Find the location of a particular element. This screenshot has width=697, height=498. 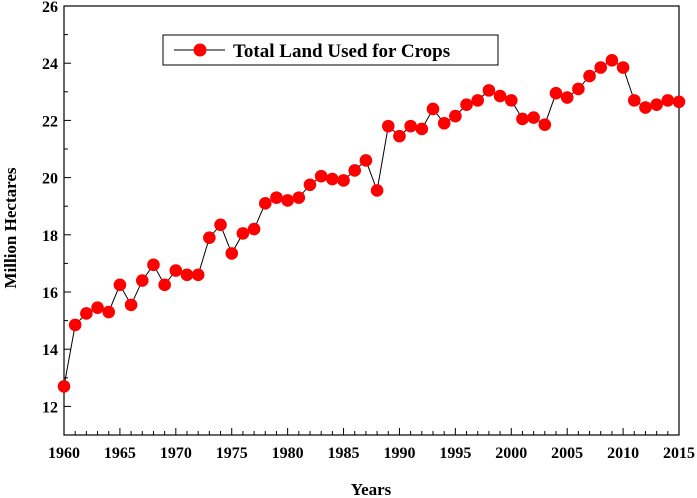

legend: Total Land Used for Crops is located at coordinates (330, 50).